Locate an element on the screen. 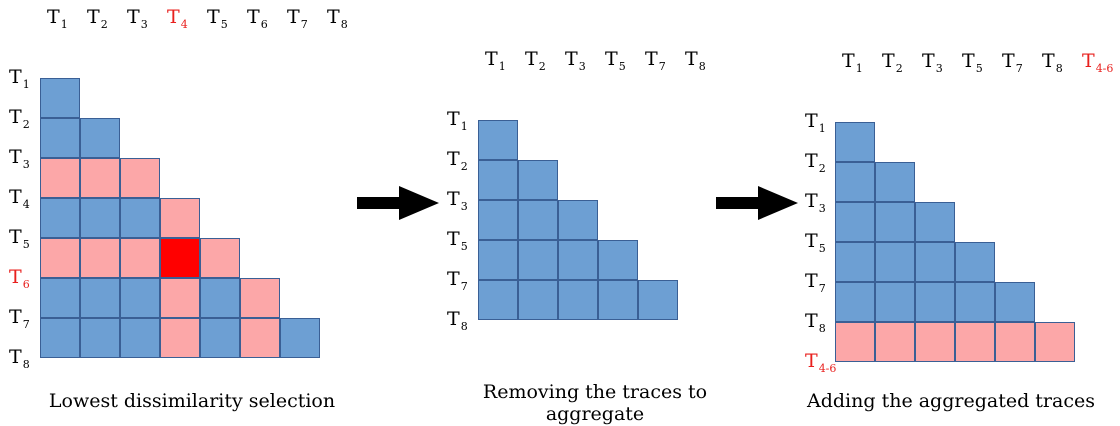 This screenshot has height=426, width=1120. column-label-sub: 5 is located at coordinates (979, 68).